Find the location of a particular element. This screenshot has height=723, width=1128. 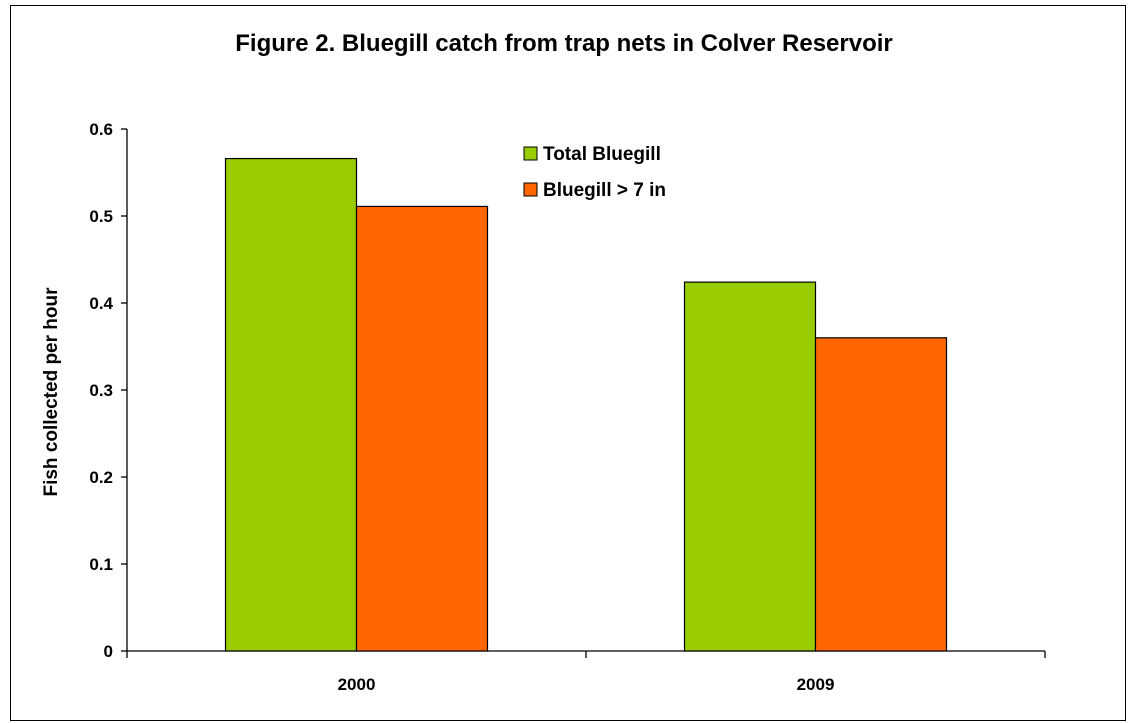

bar-total-bluegill-2000 is located at coordinates (291, 404).